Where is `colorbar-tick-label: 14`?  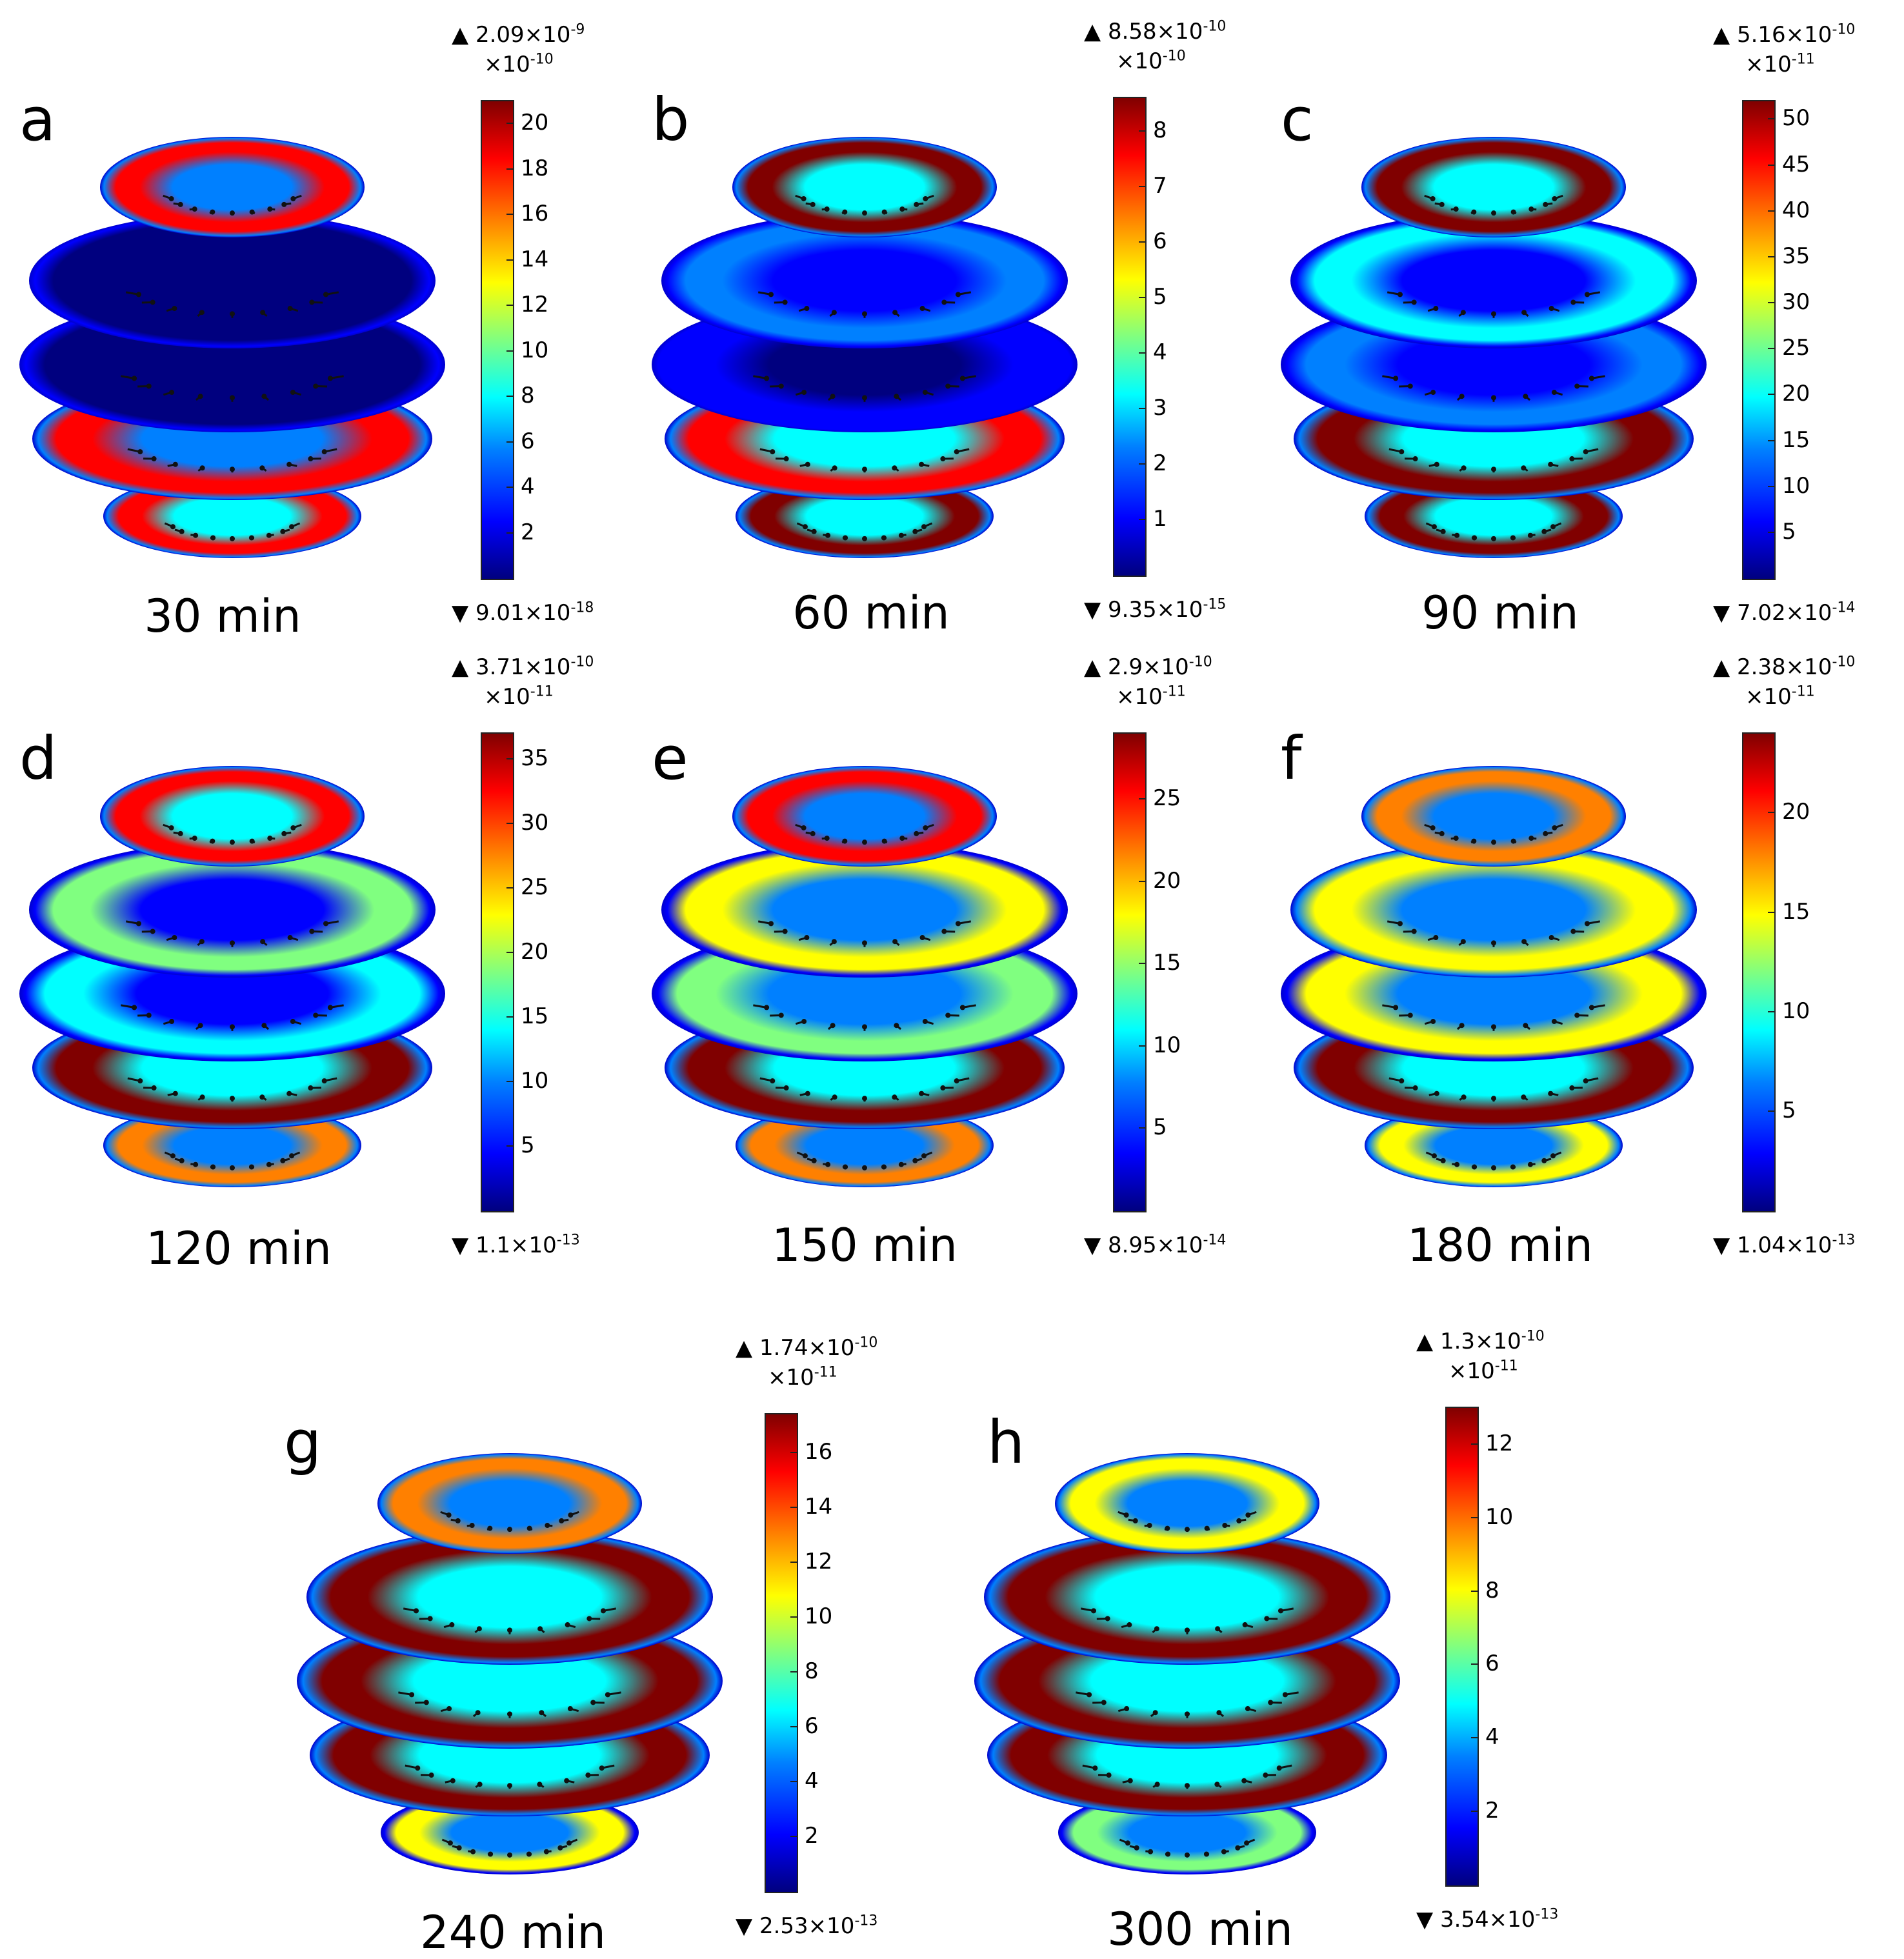
colorbar-tick-label: 14 is located at coordinates (534, 259).